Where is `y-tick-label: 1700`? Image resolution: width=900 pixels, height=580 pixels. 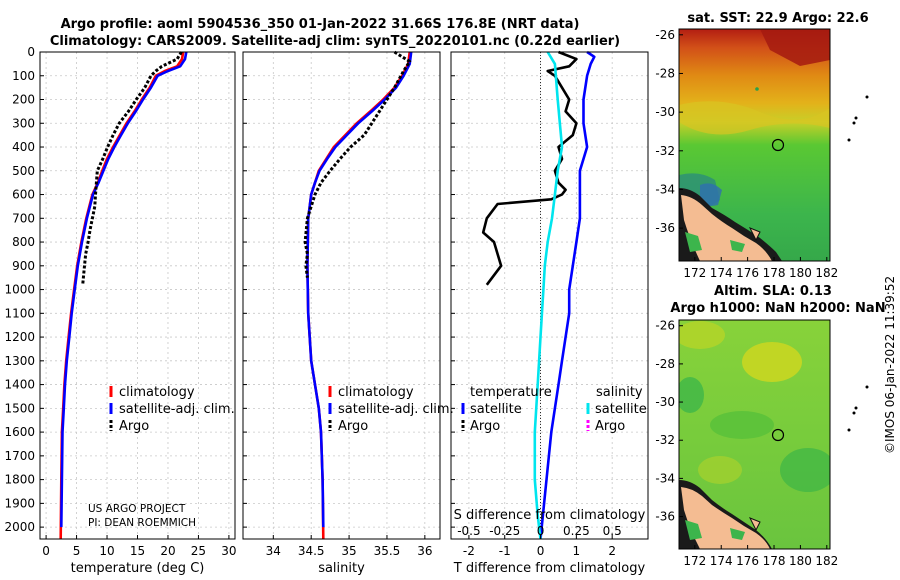 y-tick-label: 1700 is located at coordinates (19, 456).